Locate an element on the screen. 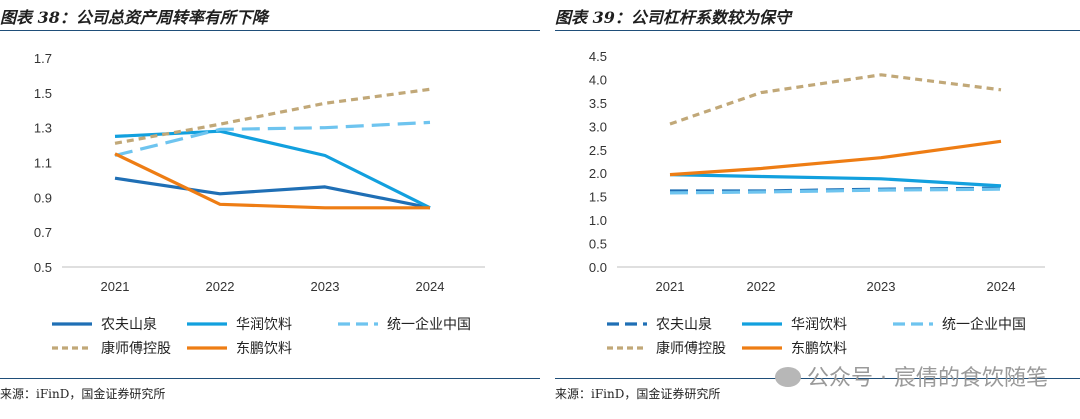 This screenshot has width=1080, height=419. y-tick-label: 2.5 is located at coordinates (598, 150).